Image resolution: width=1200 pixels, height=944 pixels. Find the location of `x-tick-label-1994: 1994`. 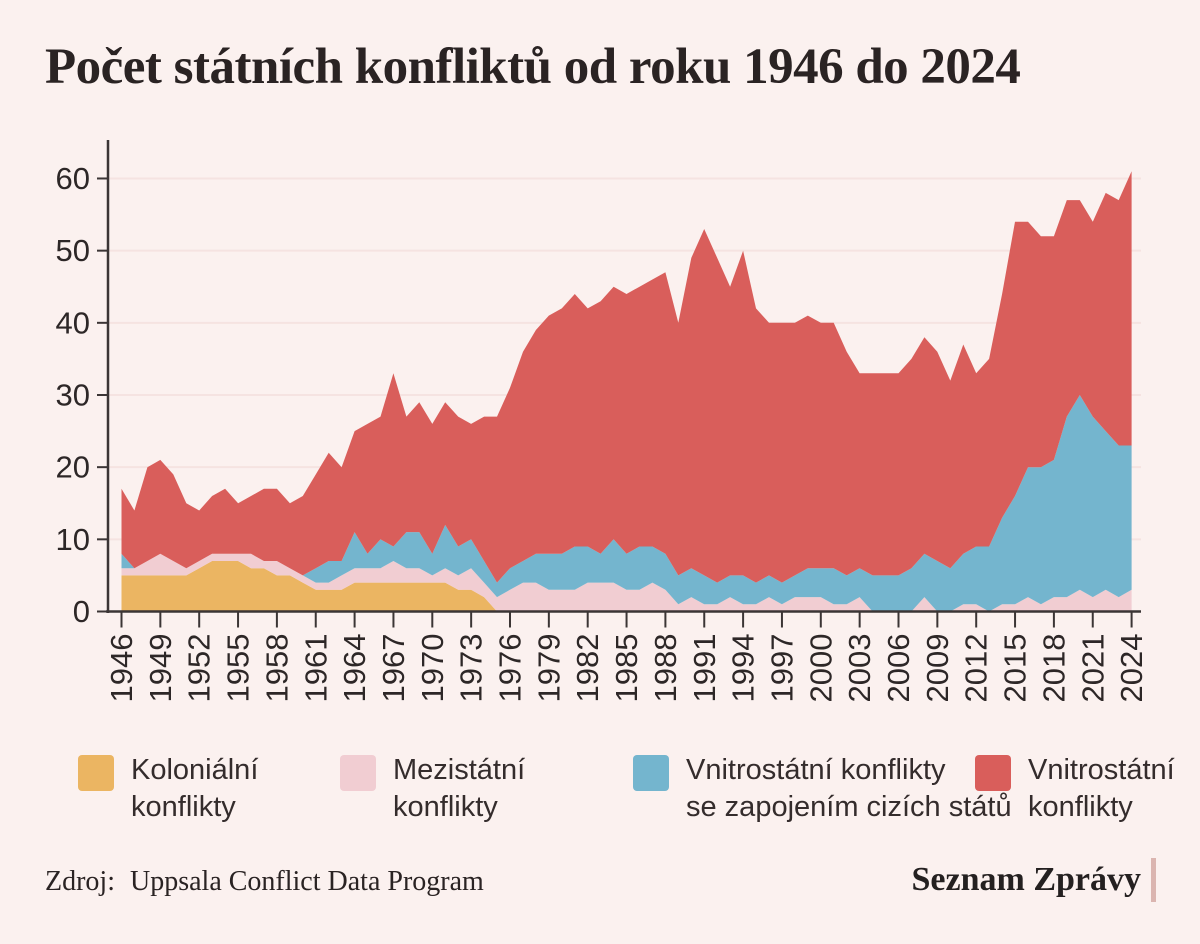

x-tick-label-1994: 1994 is located at coordinates (743, 668).